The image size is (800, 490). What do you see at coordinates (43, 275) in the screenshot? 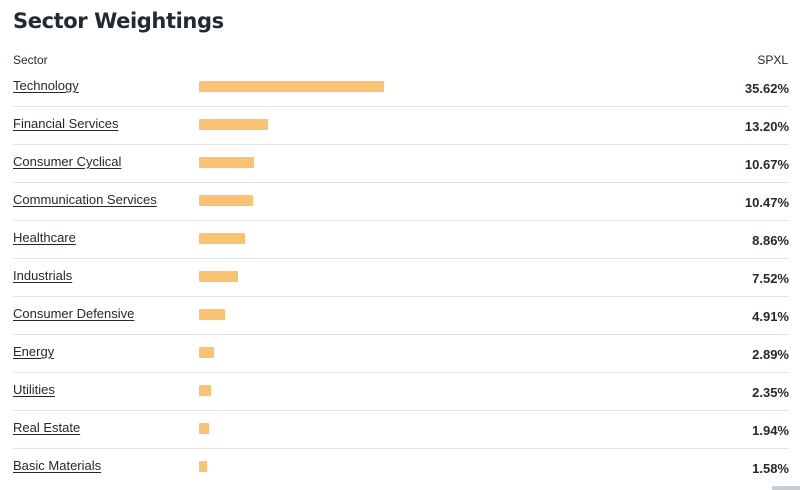
I see `sector-link-industrials: Industrials` at bounding box center [43, 275].